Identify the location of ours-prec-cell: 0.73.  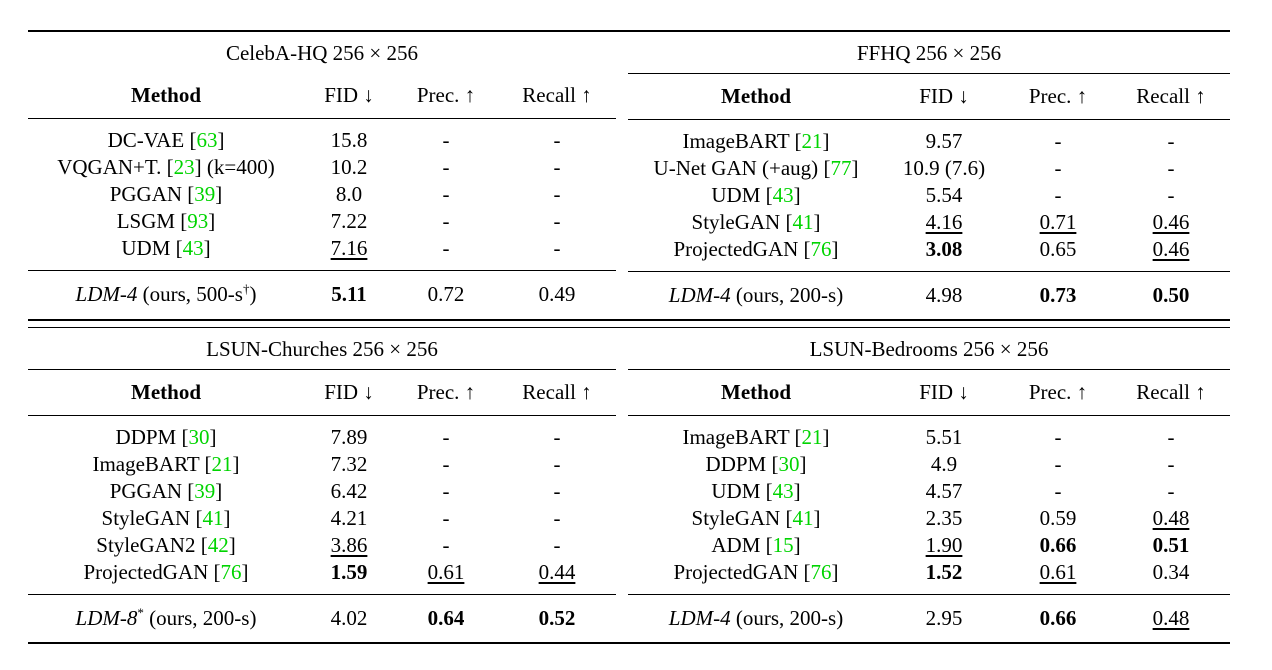
(1058, 295).